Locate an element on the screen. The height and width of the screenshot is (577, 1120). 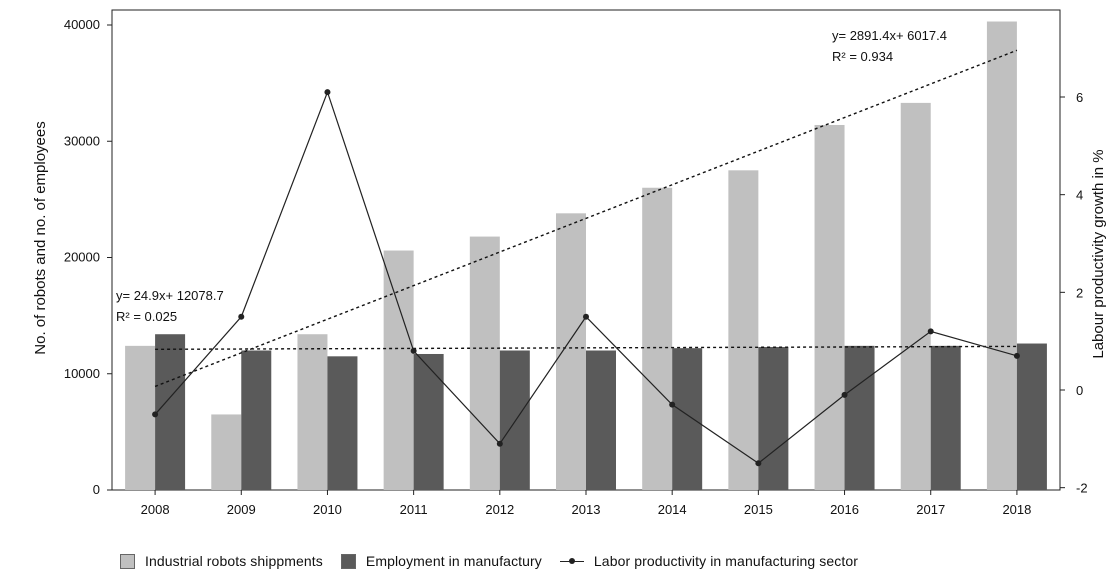
bar-employment-2018 is located at coordinates (1031, 416).